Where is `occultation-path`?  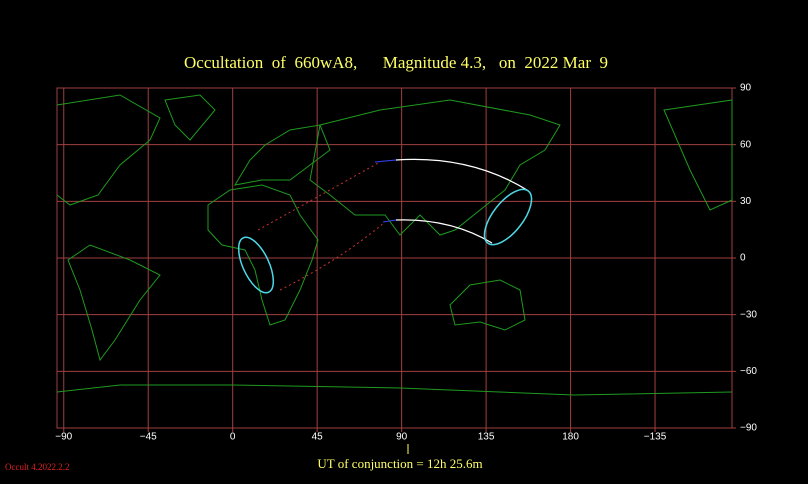 occultation-path is located at coordinates (385, 226).